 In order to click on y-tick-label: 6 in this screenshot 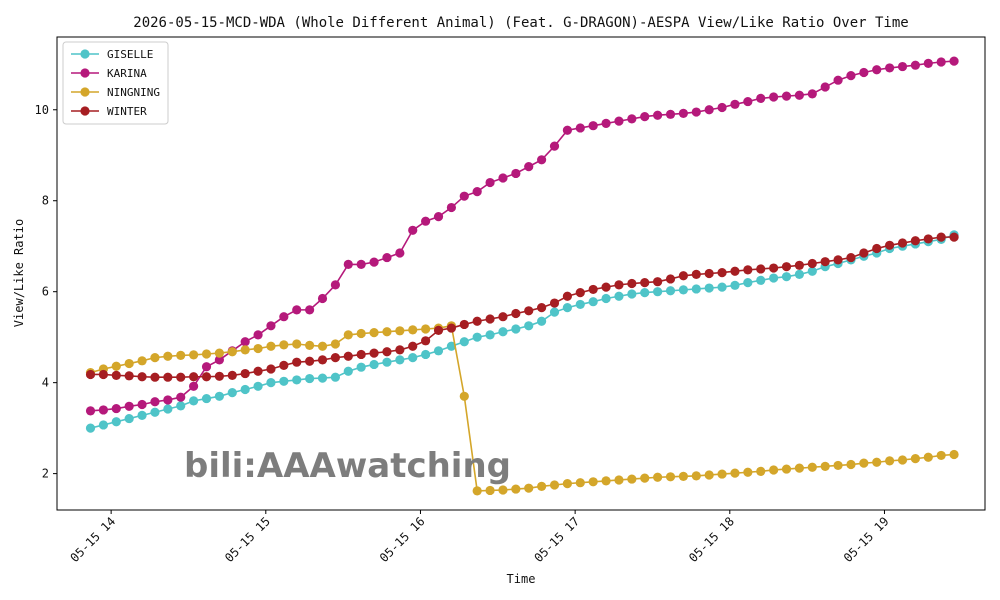, I will do `click(45, 292)`.